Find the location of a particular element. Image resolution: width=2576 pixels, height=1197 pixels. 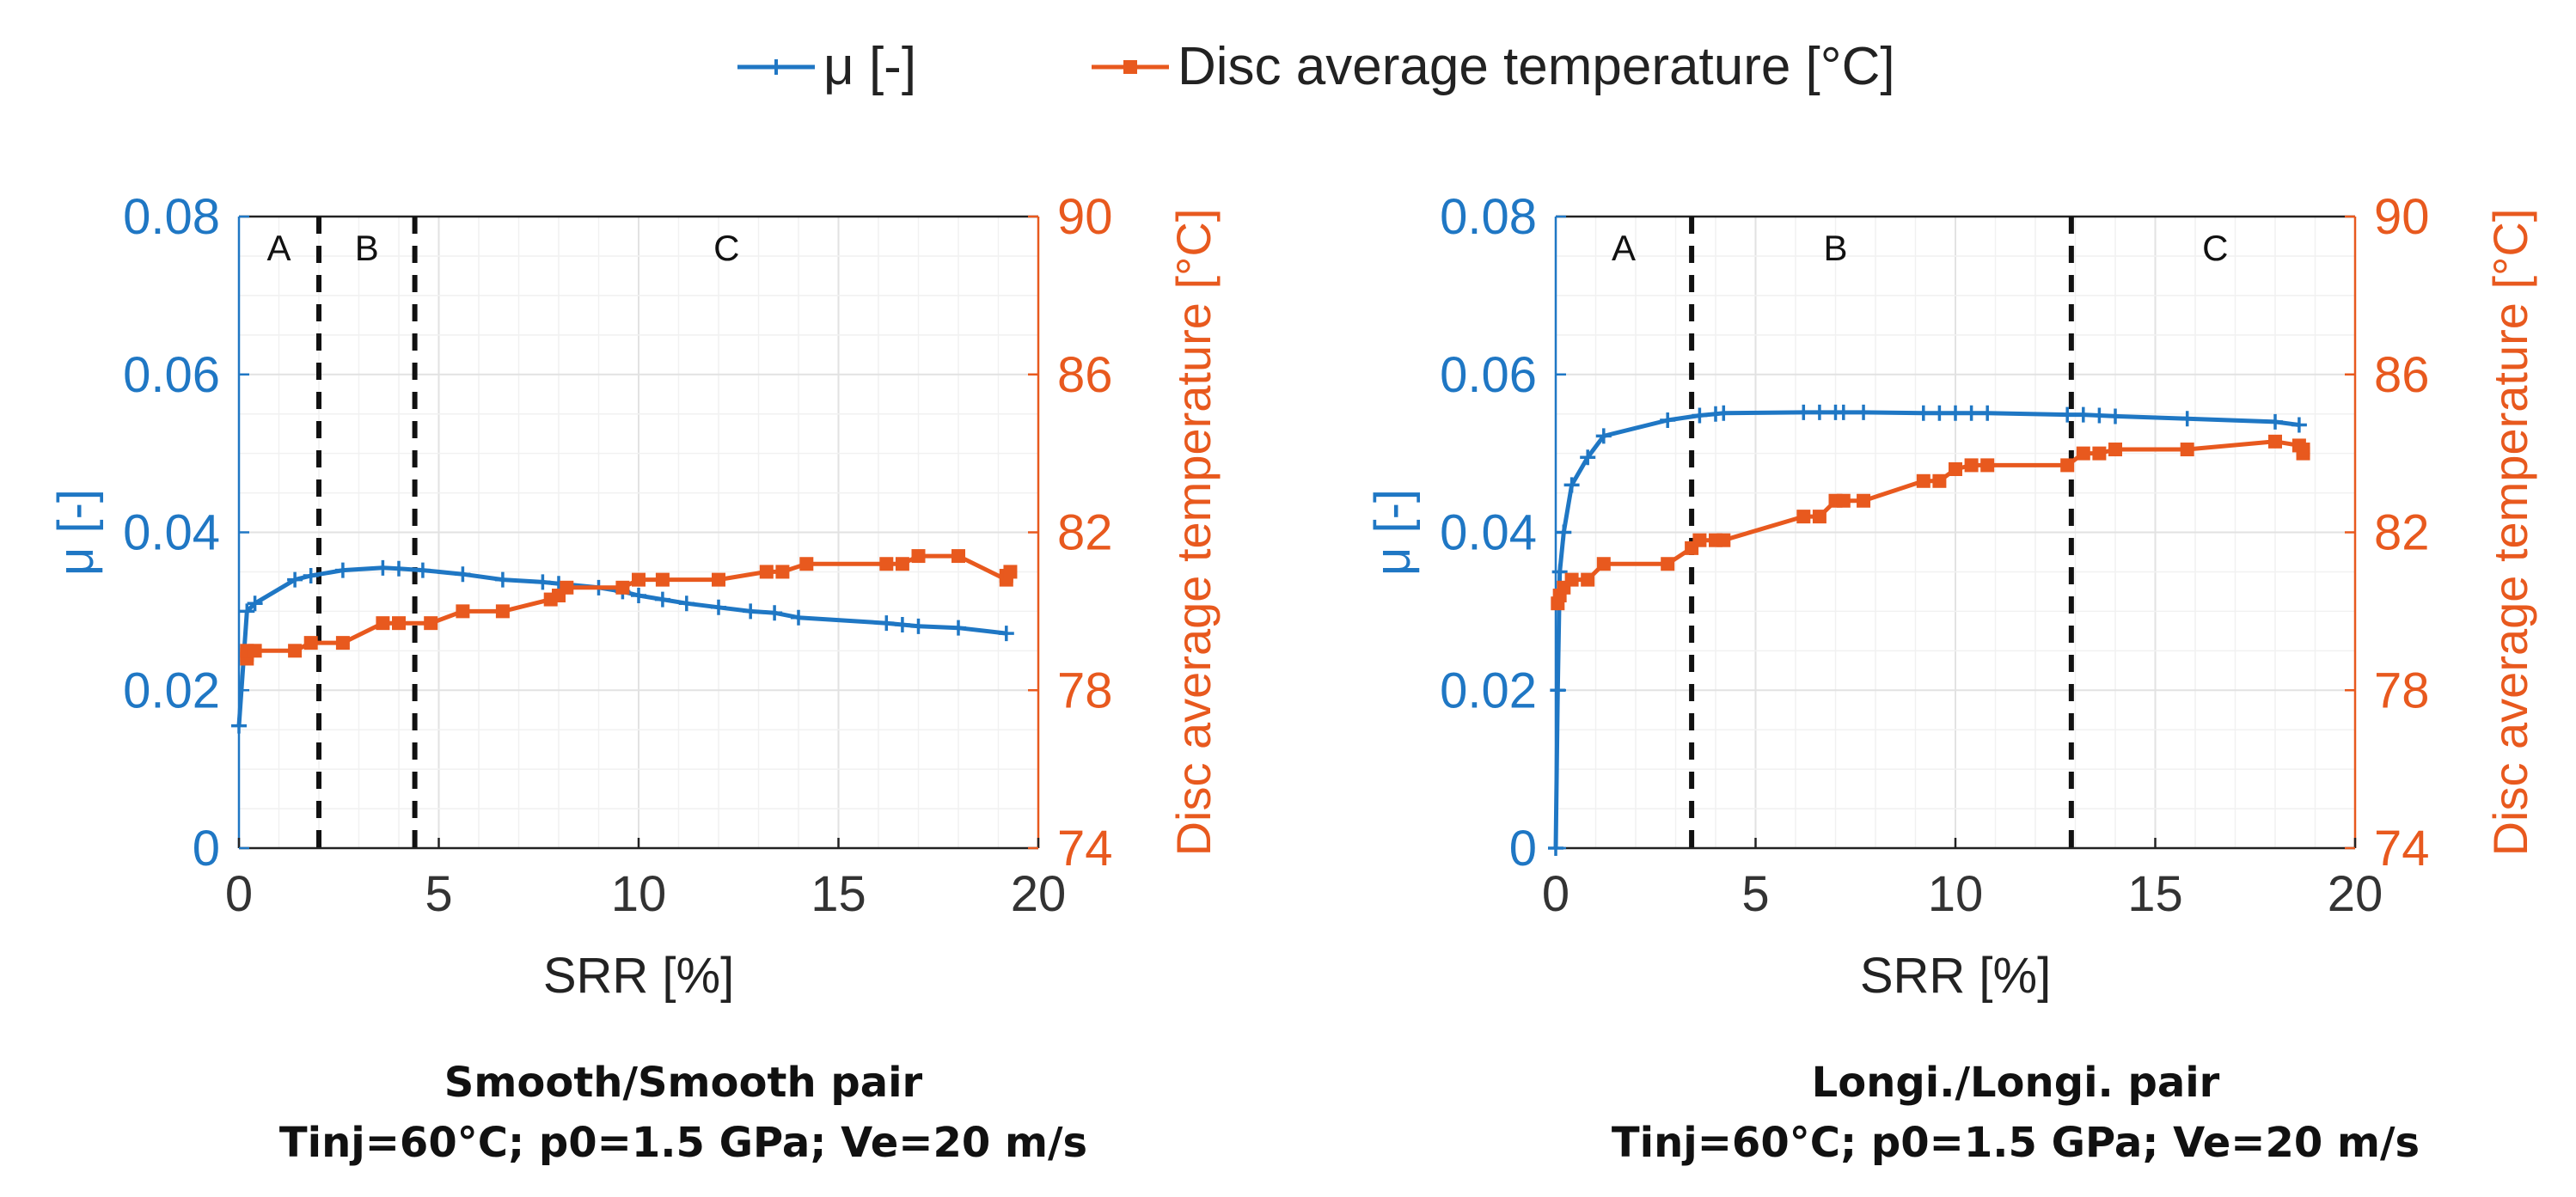

legend-label: μ [-] is located at coordinates (869, 66).